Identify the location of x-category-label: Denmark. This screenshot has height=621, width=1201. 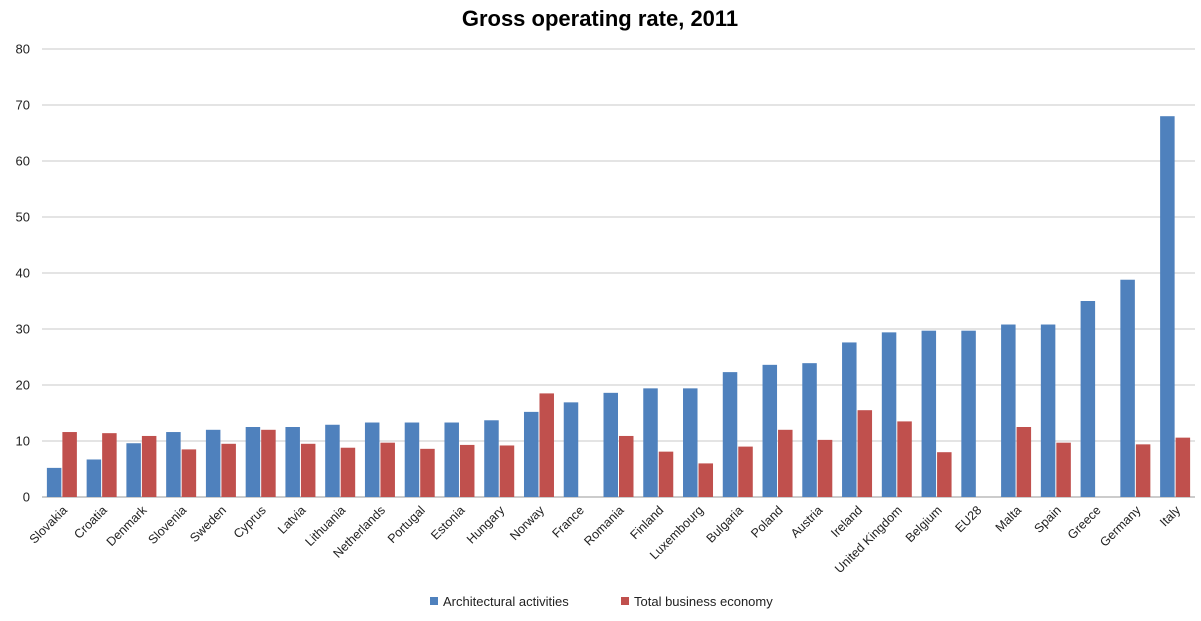
(127, 526).